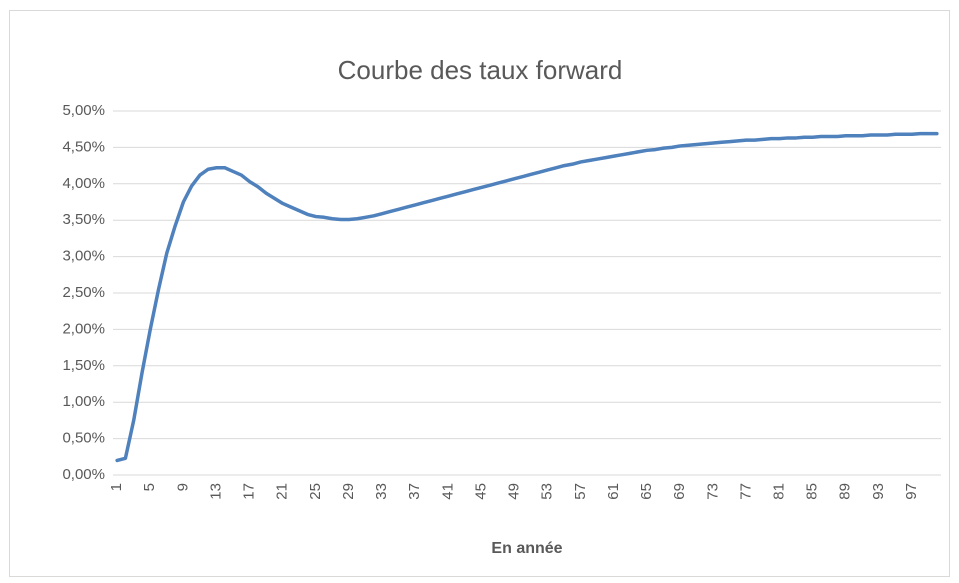  Describe the element at coordinates (83, 146) in the screenshot. I see `y-tick-label: 4,50%` at that location.